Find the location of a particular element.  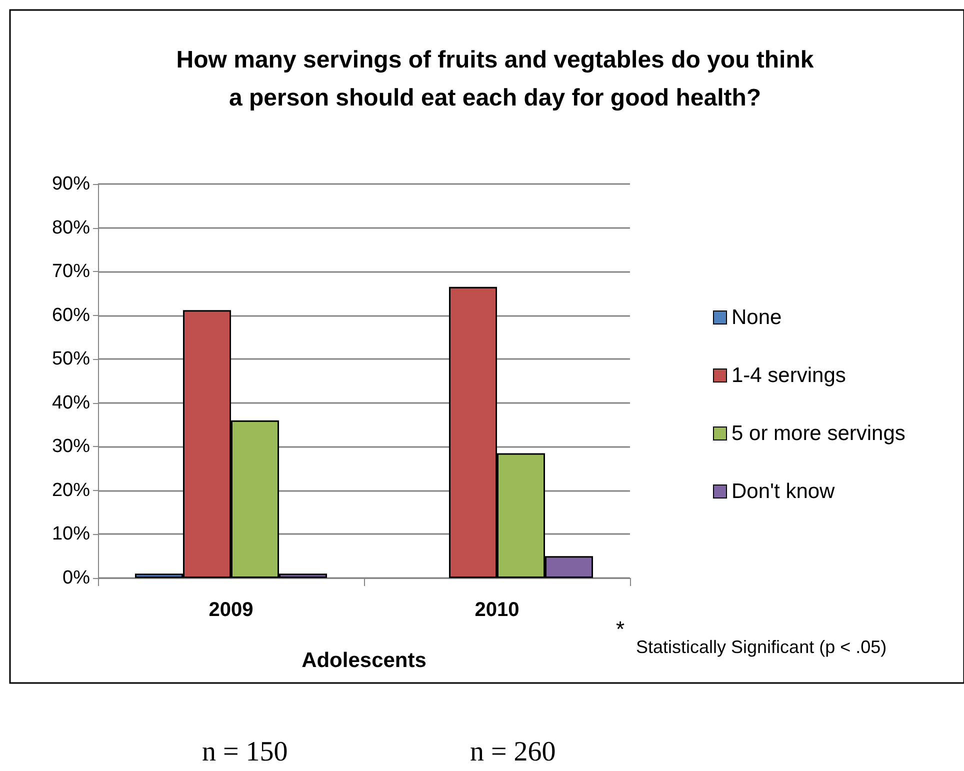

legend-label: Don't know is located at coordinates (784, 491).